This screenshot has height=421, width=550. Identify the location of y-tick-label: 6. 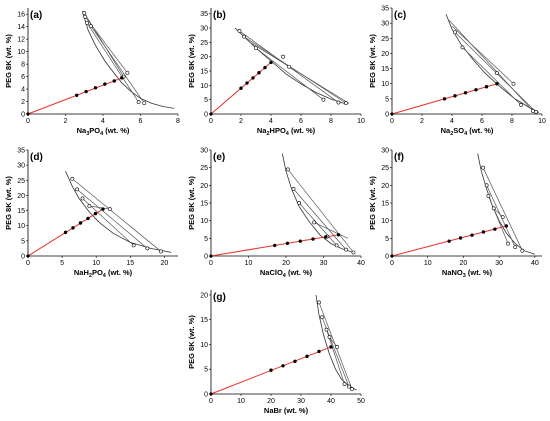
(23, 77).